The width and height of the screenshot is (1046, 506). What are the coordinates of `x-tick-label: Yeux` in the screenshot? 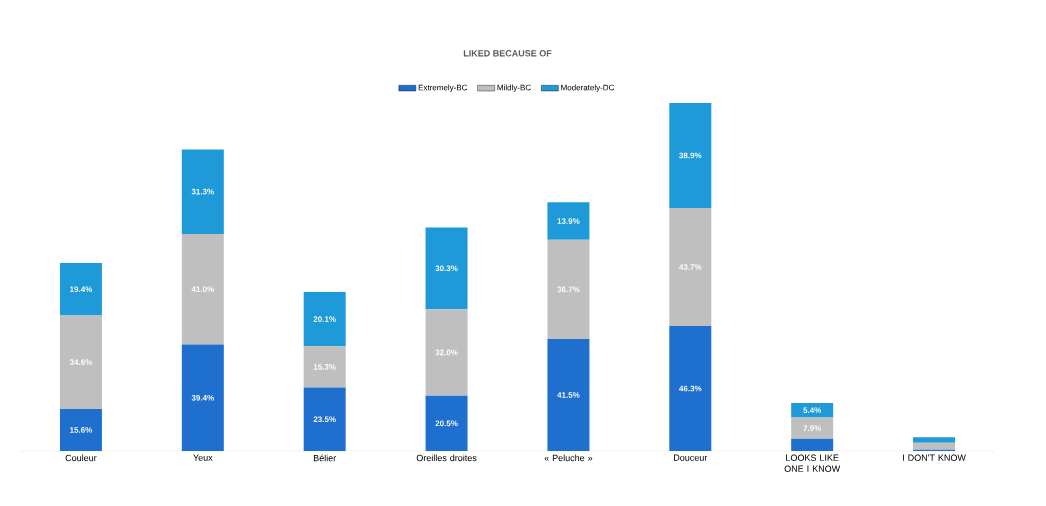 It's located at (203, 457).